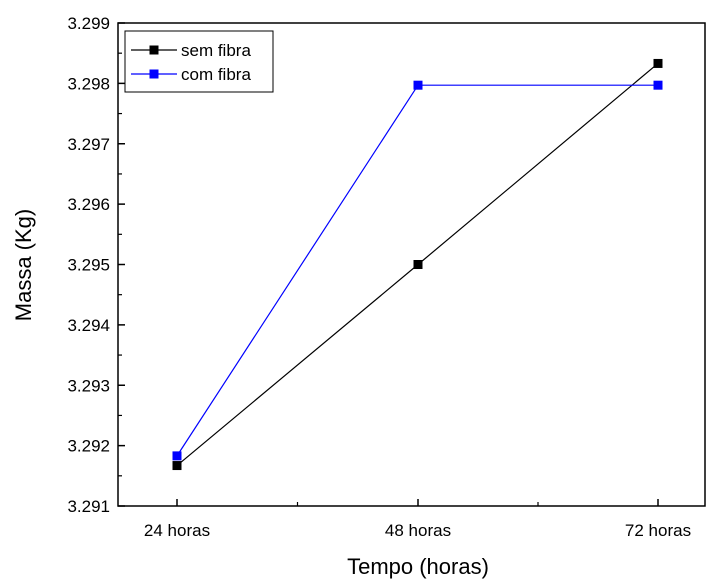 This screenshot has height=581, width=706. Describe the element at coordinates (88, 265) in the screenshot. I see `y-tick-label: 3.295` at that location.